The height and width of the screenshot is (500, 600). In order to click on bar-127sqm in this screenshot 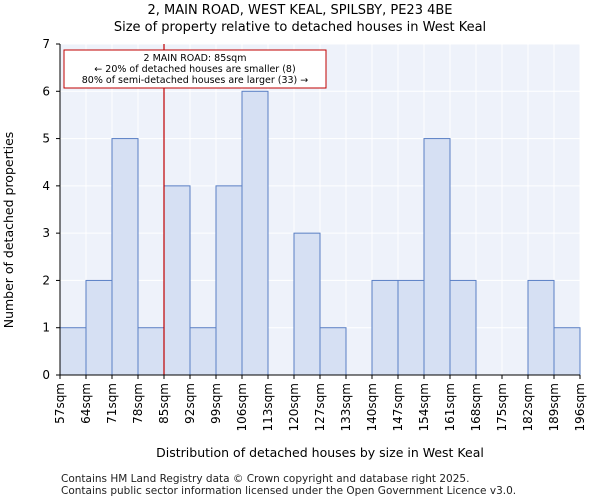, I will do `click(333, 351)`.